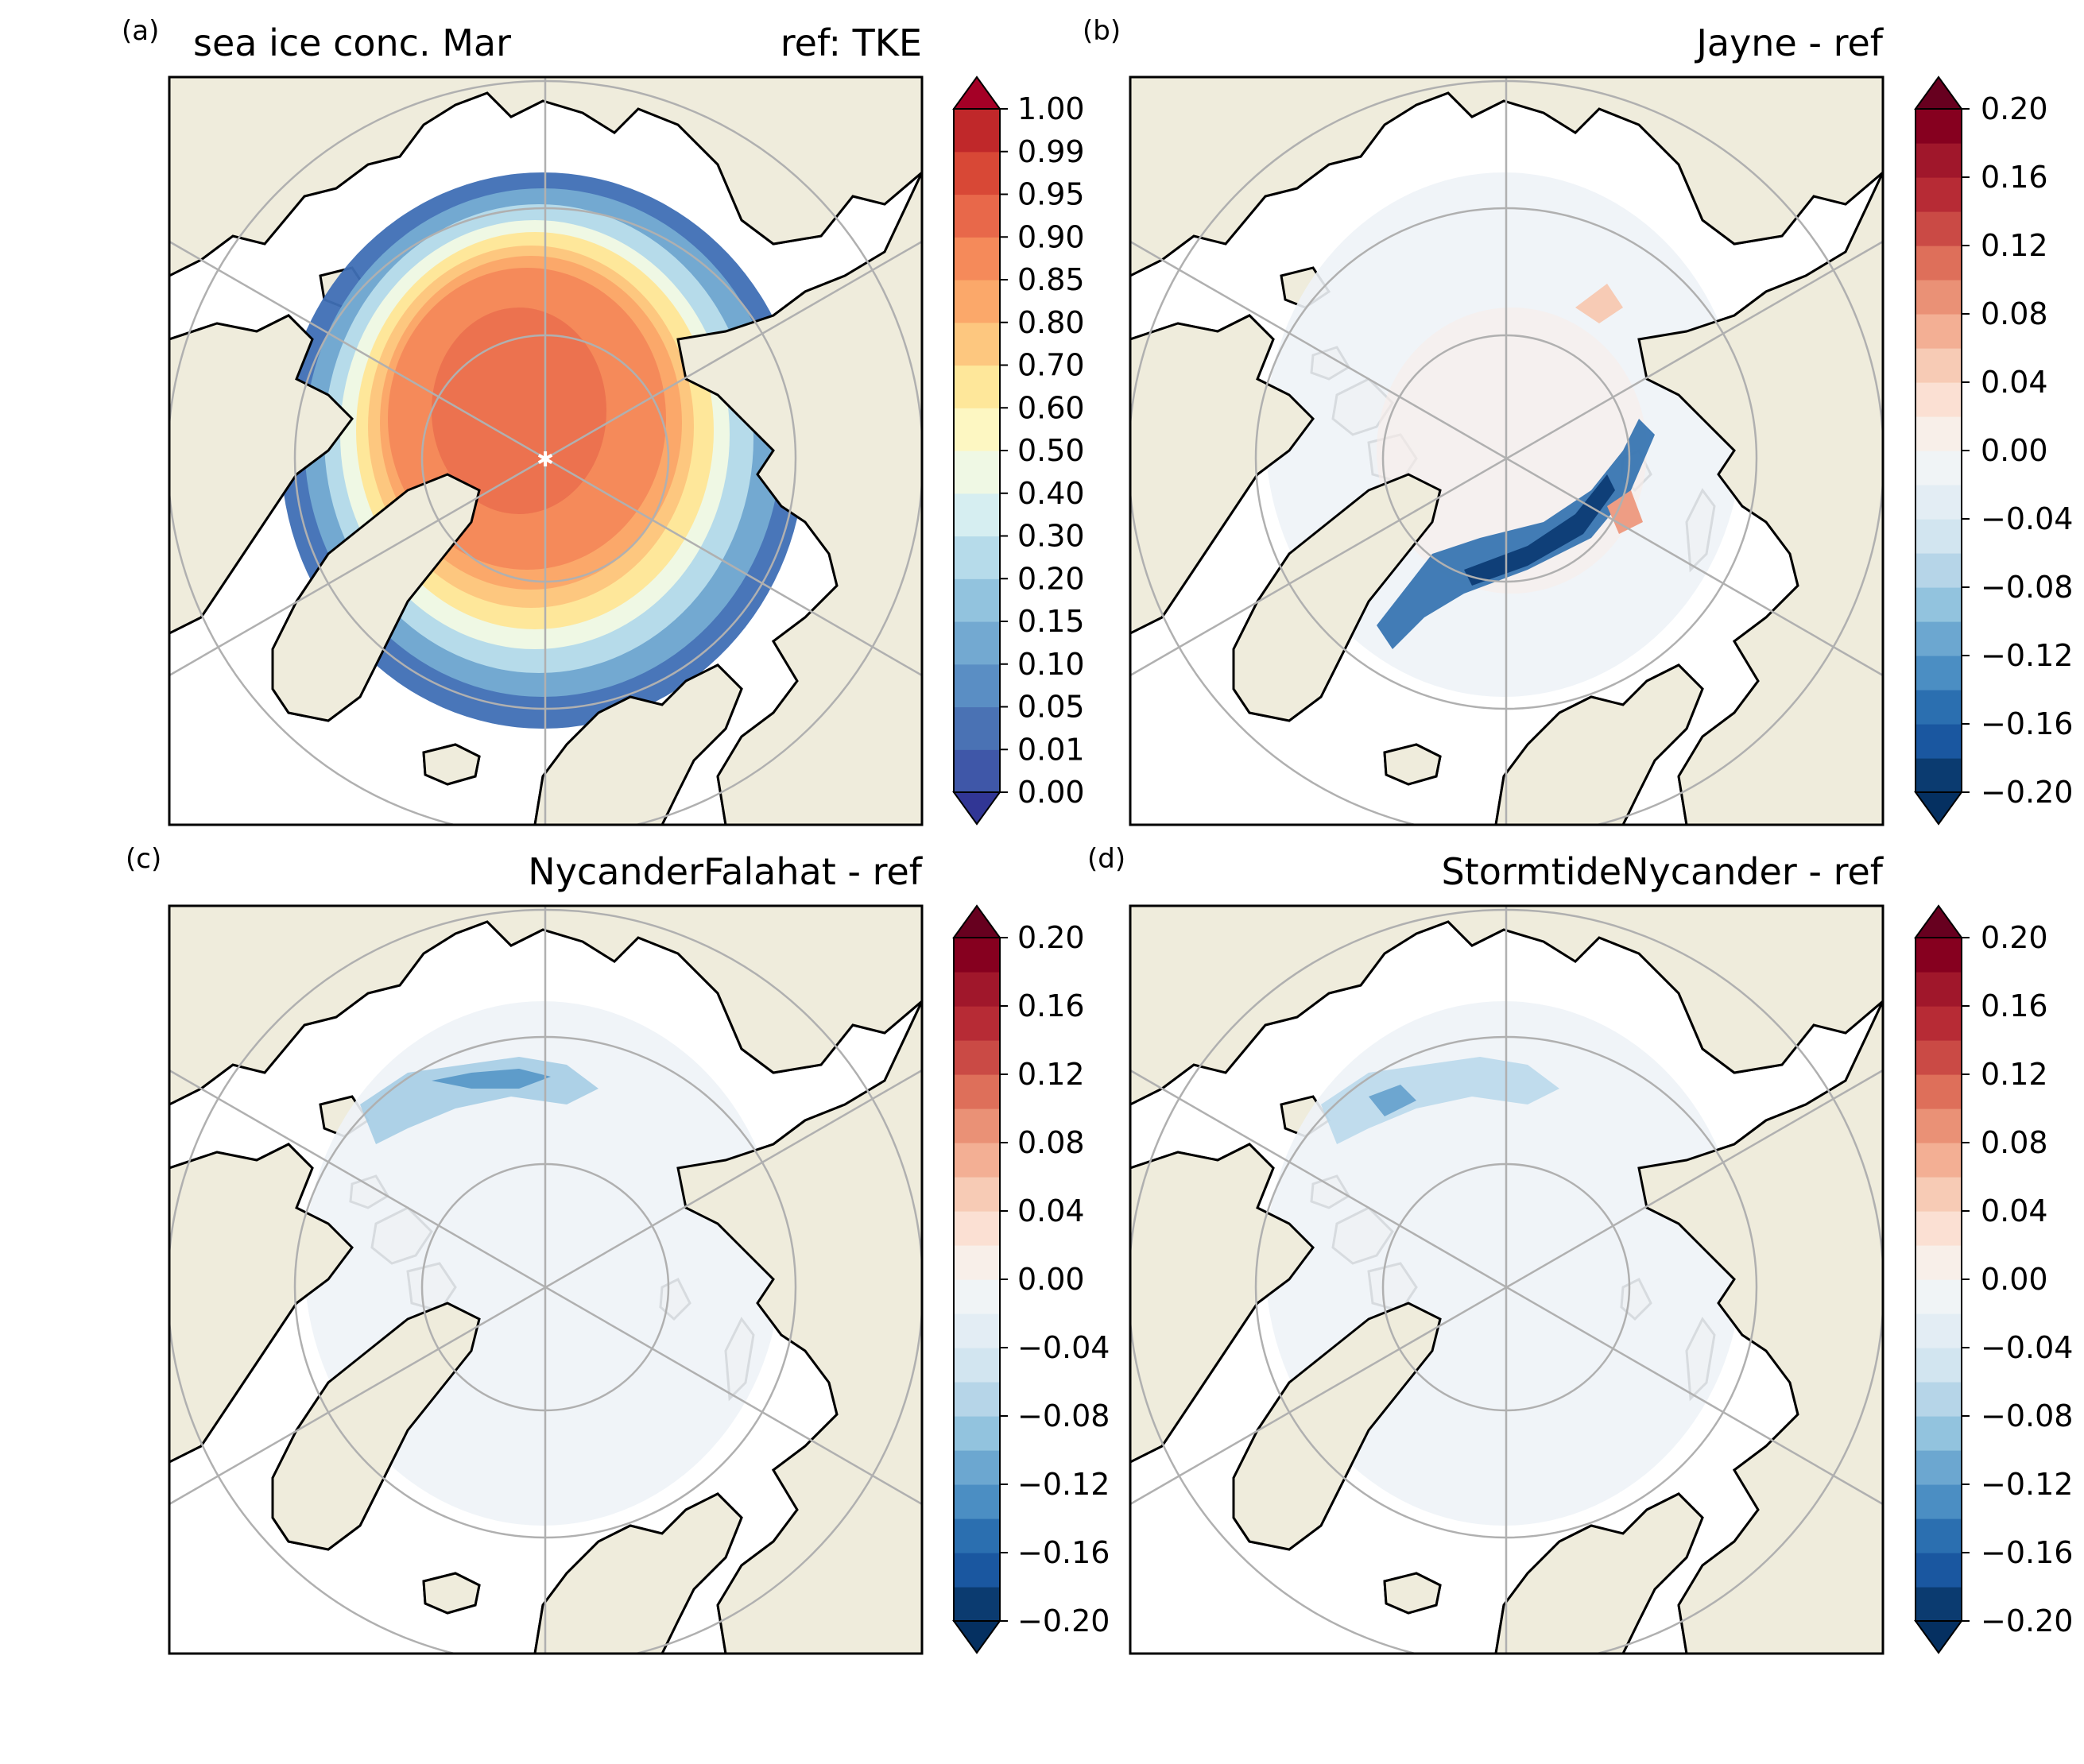 The width and height of the screenshot is (2084, 1764). What do you see at coordinates (1051, 664) in the screenshot?
I see `colorbar-tick-label: 0.10` at bounding box center [1051, 664].